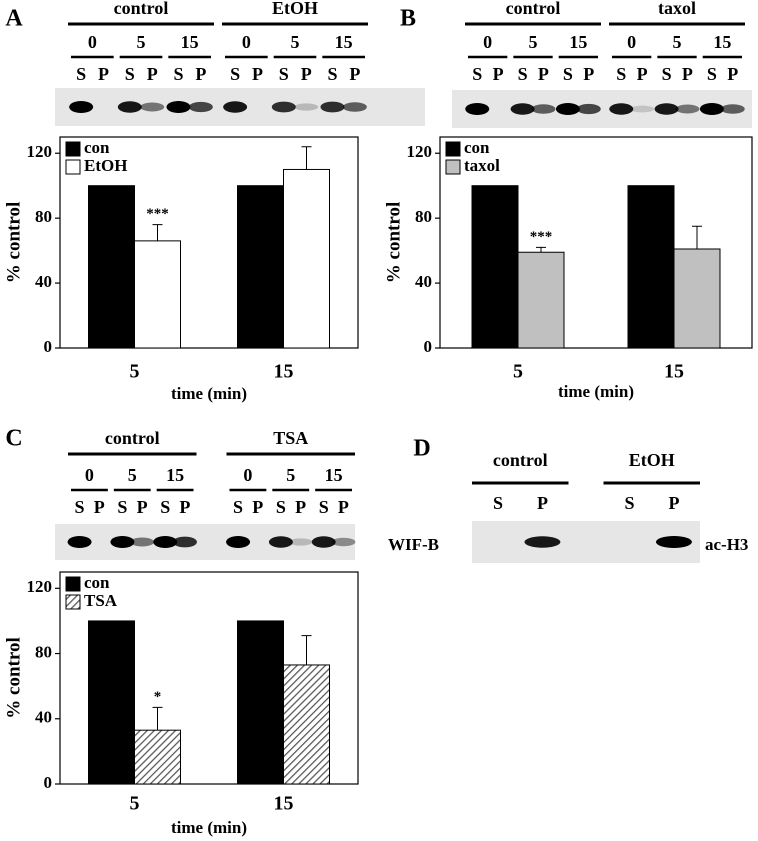 The height and width of the screenshot is (841, 758). I want to click on panel-letter: D, so click(421, 449).